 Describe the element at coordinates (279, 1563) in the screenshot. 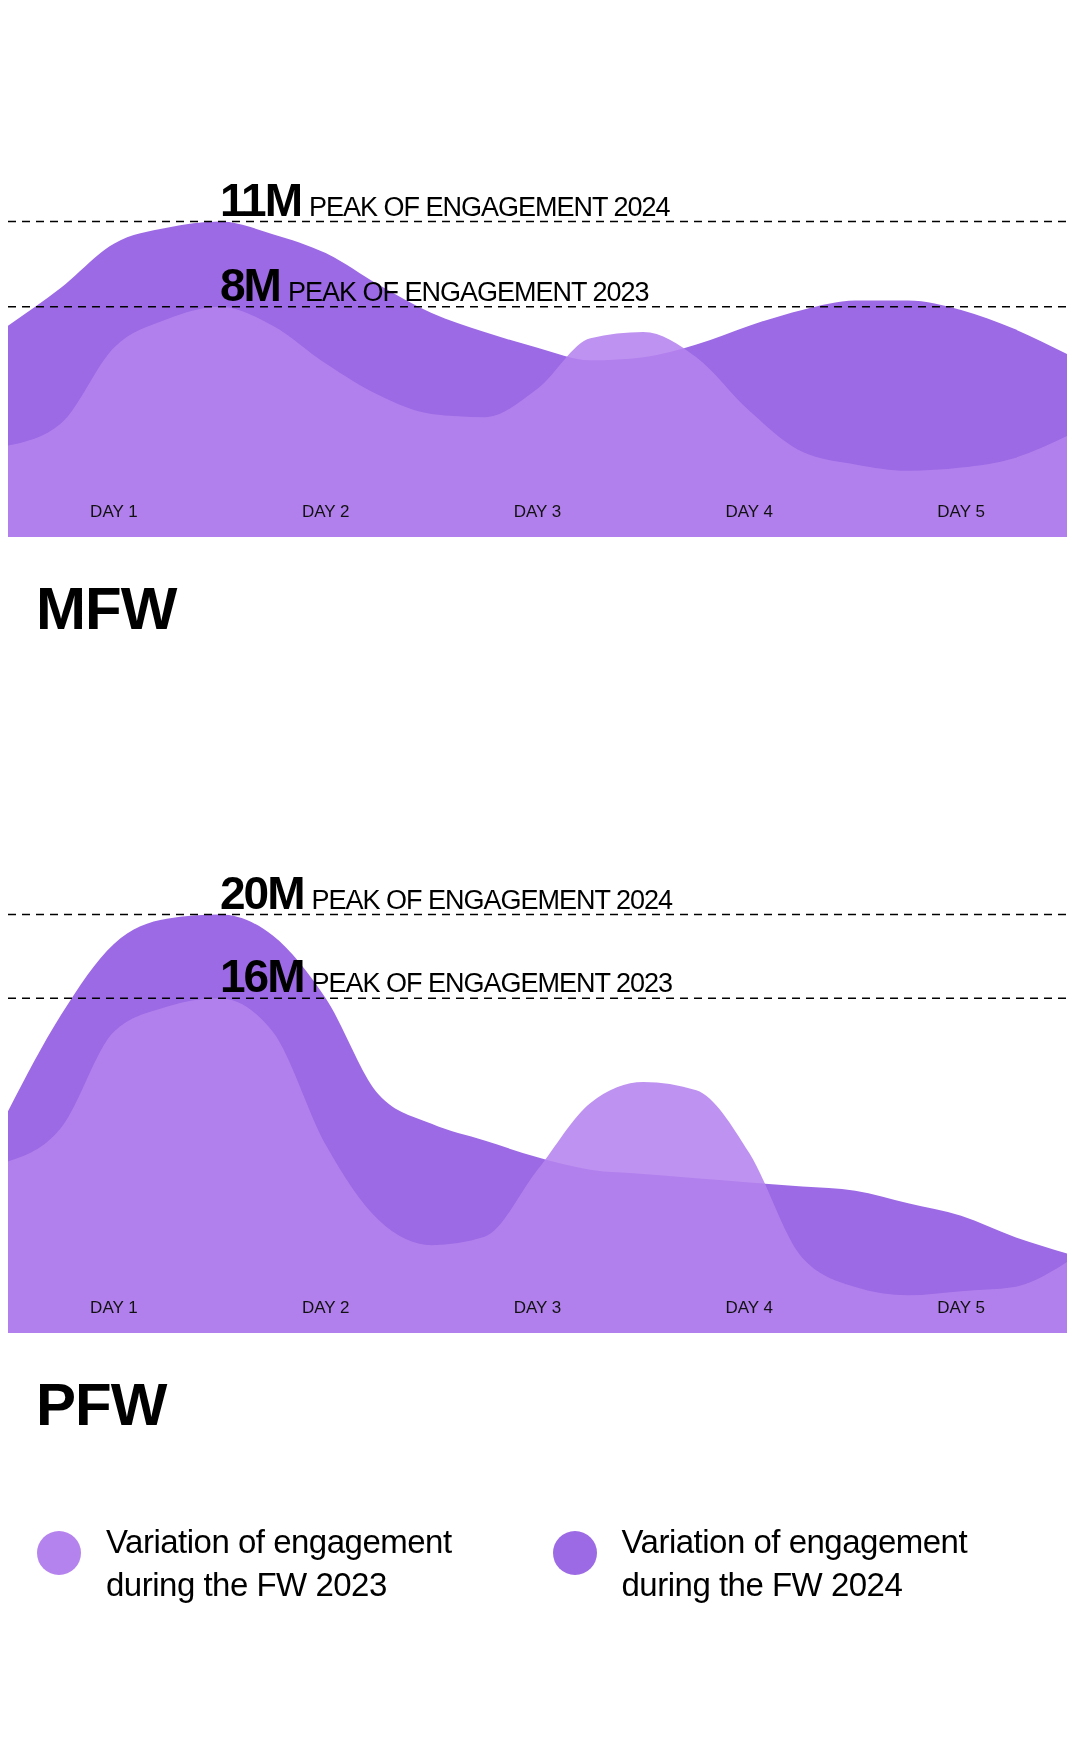

I see `legend-label: Variation of engagement during the FW 2023` at that location.